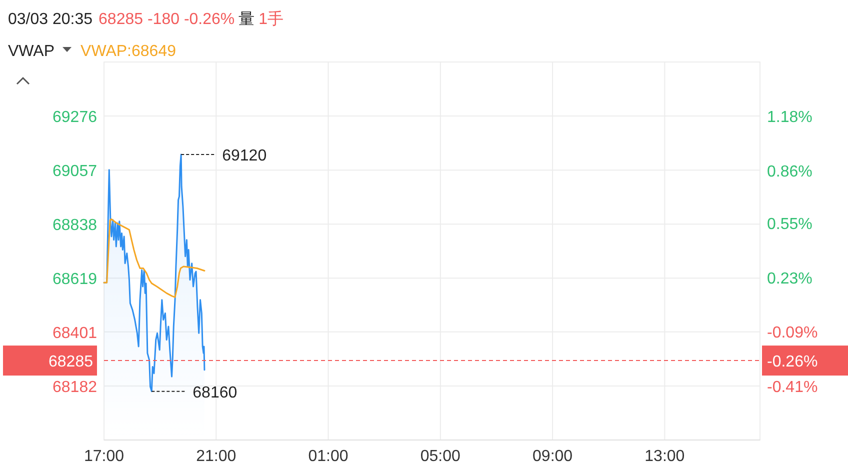  I want to click on y-tick-label: 69276, so click(75, 117).